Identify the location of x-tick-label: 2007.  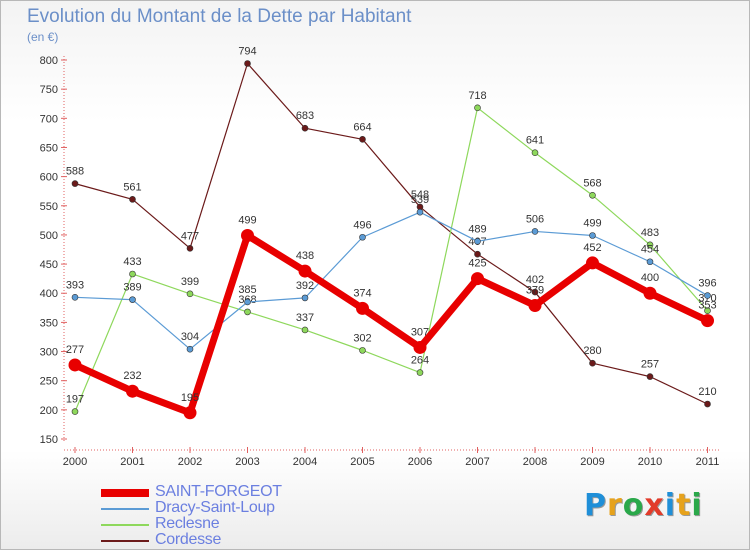
(477, 462).